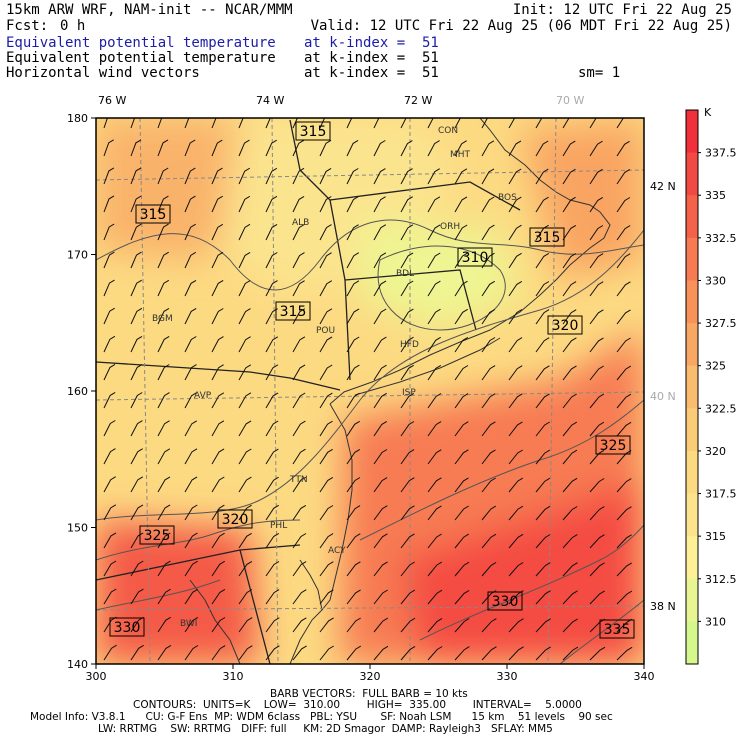 This screenshot has width=740, height=740. What do you see at coordinates (425, 196) in the screenshot?
I see `ma-south-border` at bounding box center [425, 196].